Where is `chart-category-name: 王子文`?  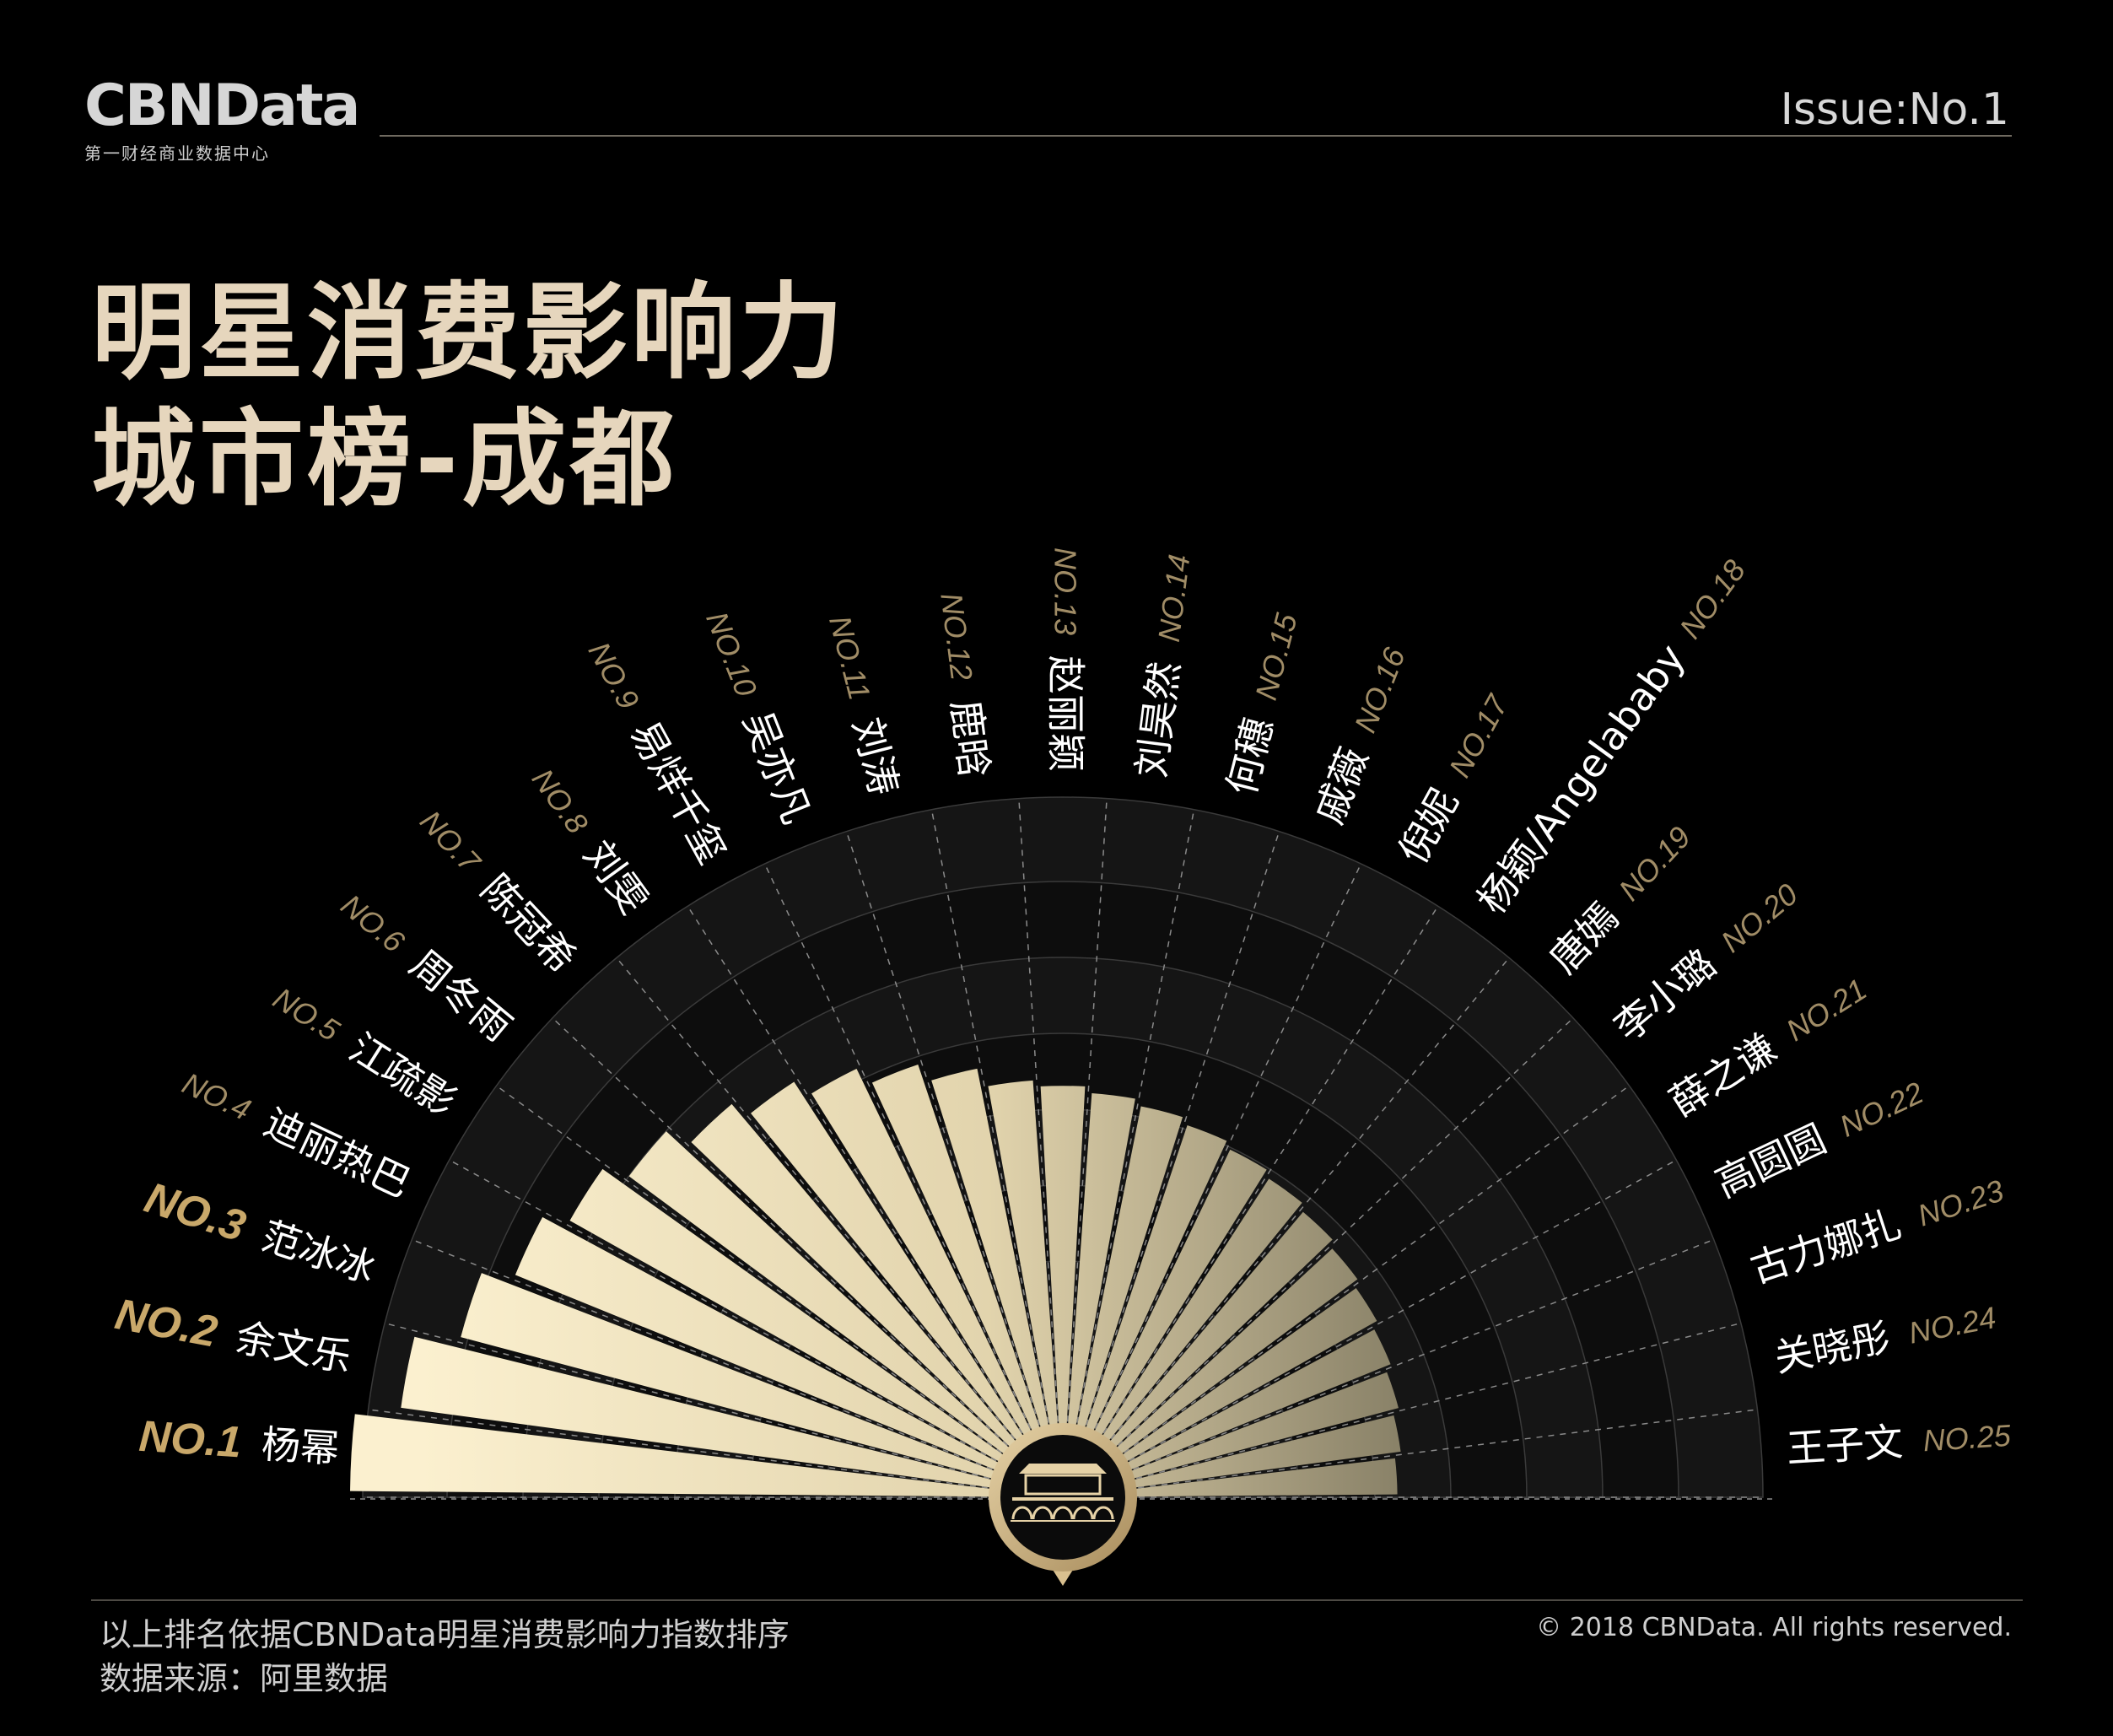
chart-category-name: 王子文 is located at coordinates (1844, 1445).